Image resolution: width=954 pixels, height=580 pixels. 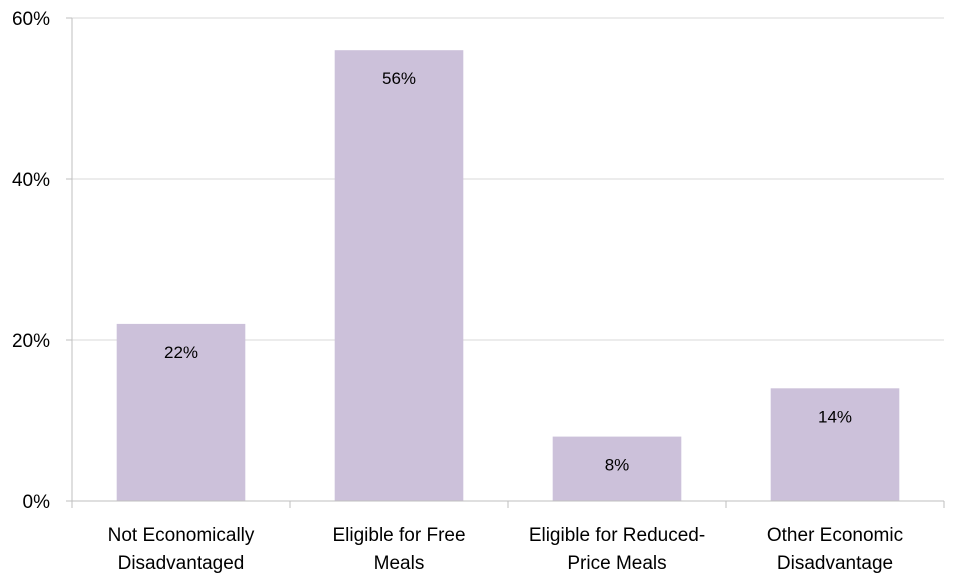 I want to click on x-tick-label: Meals, so click(x=399, y=563).